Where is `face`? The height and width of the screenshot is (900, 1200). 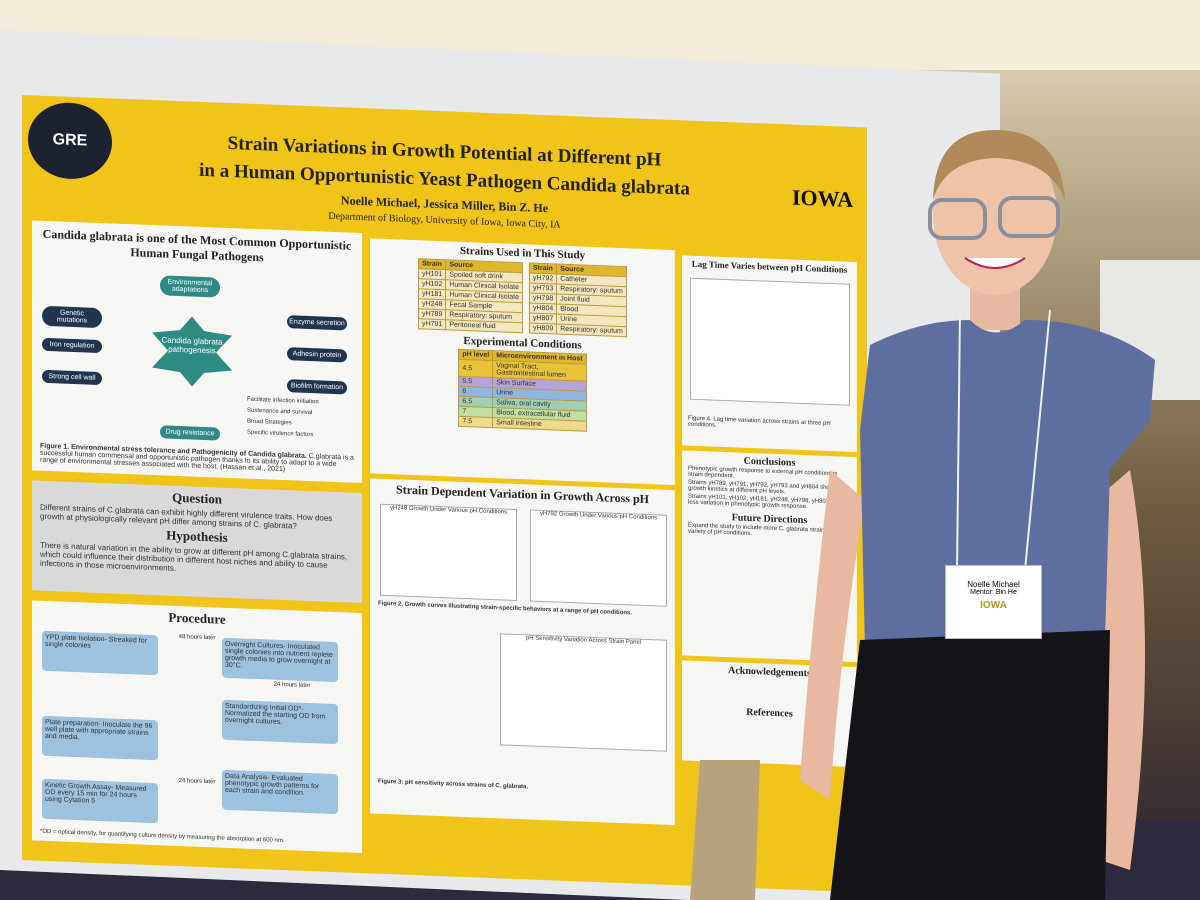
face is located at coordinates (995, 215).